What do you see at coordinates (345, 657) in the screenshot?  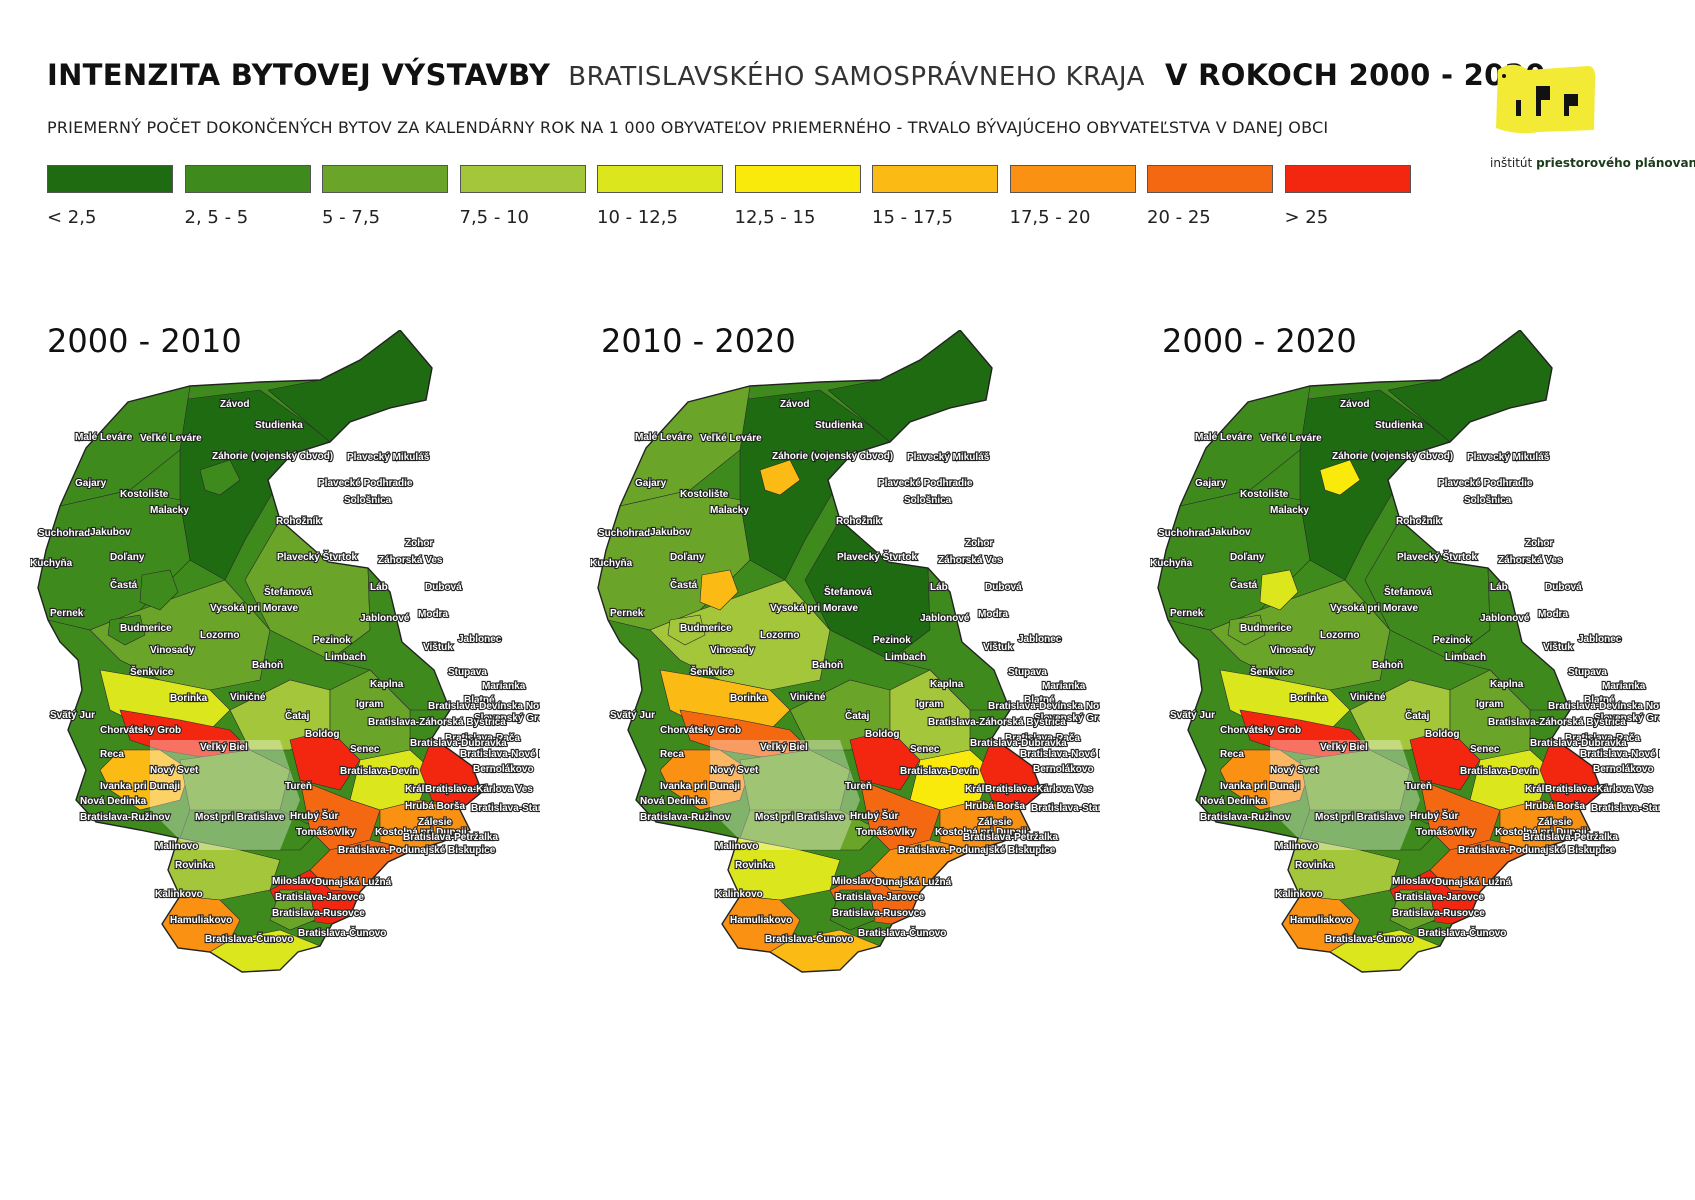 I see `place-label: Limbach` at bounding box center [345, 657].